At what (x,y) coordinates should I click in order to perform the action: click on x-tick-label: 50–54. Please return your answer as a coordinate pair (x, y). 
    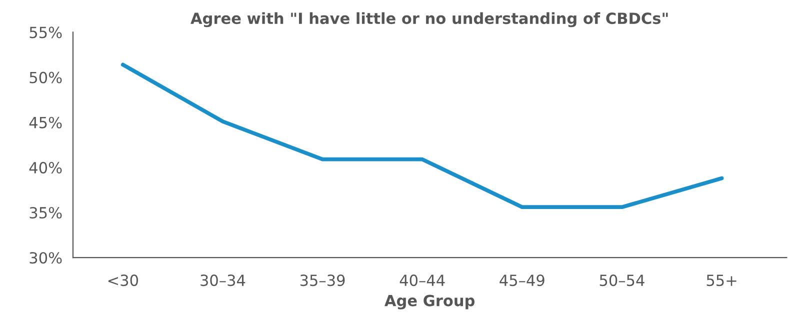
    Looking at the image, I should click on (622, 280).